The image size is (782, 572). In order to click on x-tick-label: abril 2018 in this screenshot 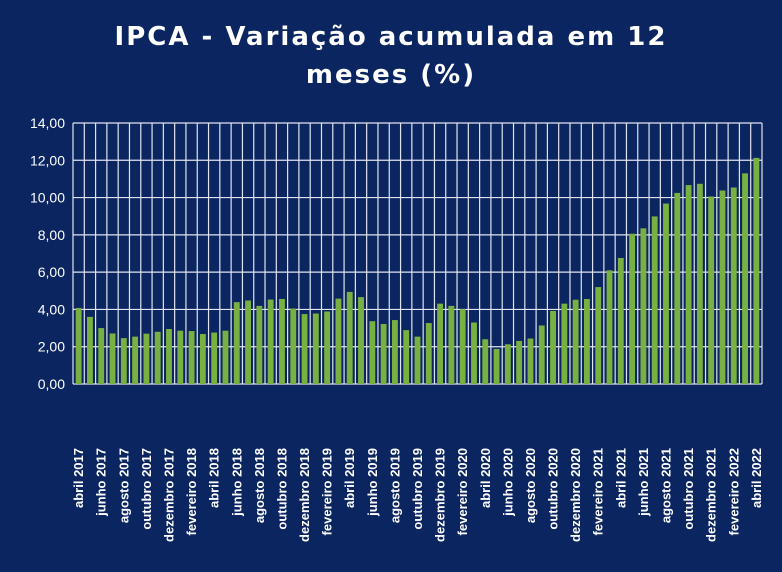, I will do `click(214, 478)`.